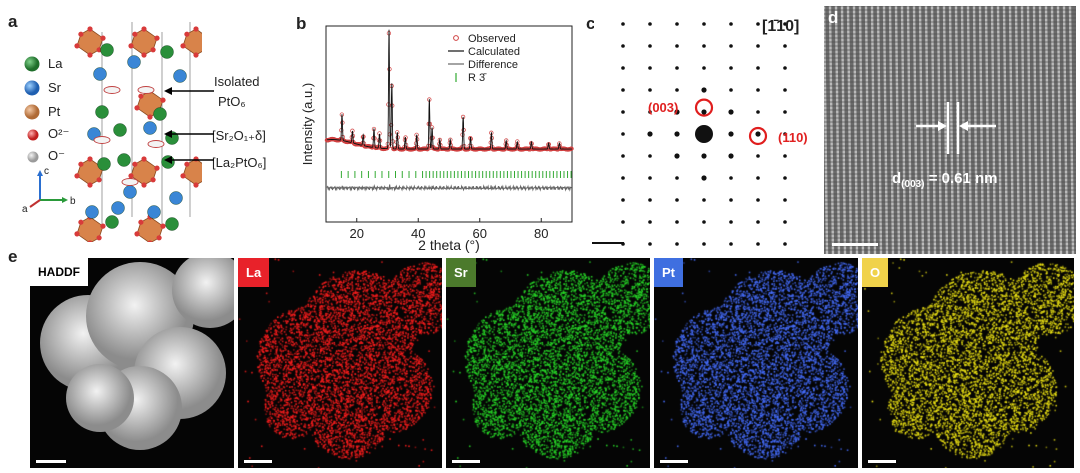 The image size is (1080, 473). What do you see at coordinates (239, 162) in the screenshot?
I see `la-layer-annotation: [La₂PtO₆]` at bounding box center [239, 162].